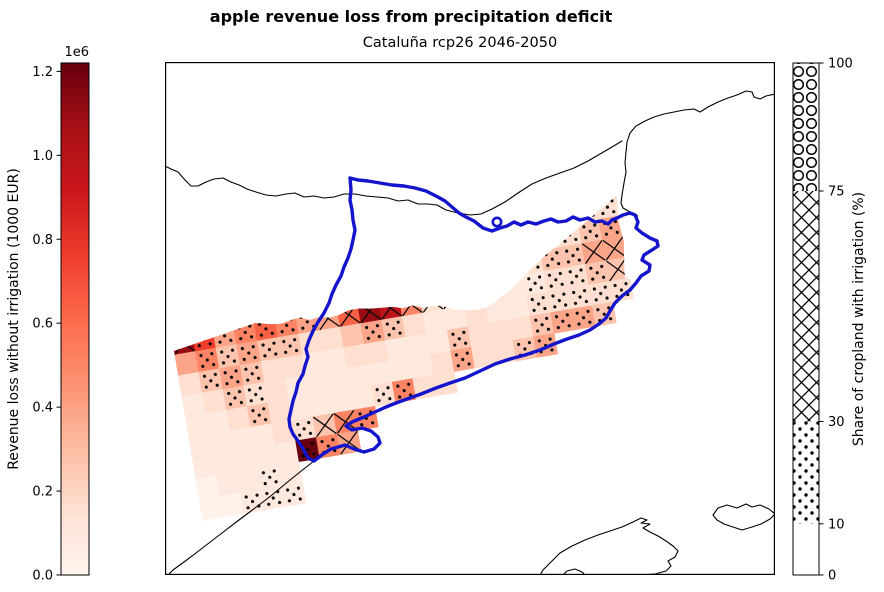  I want to click on colorbar-tick-label: 10, so click(836, 524).